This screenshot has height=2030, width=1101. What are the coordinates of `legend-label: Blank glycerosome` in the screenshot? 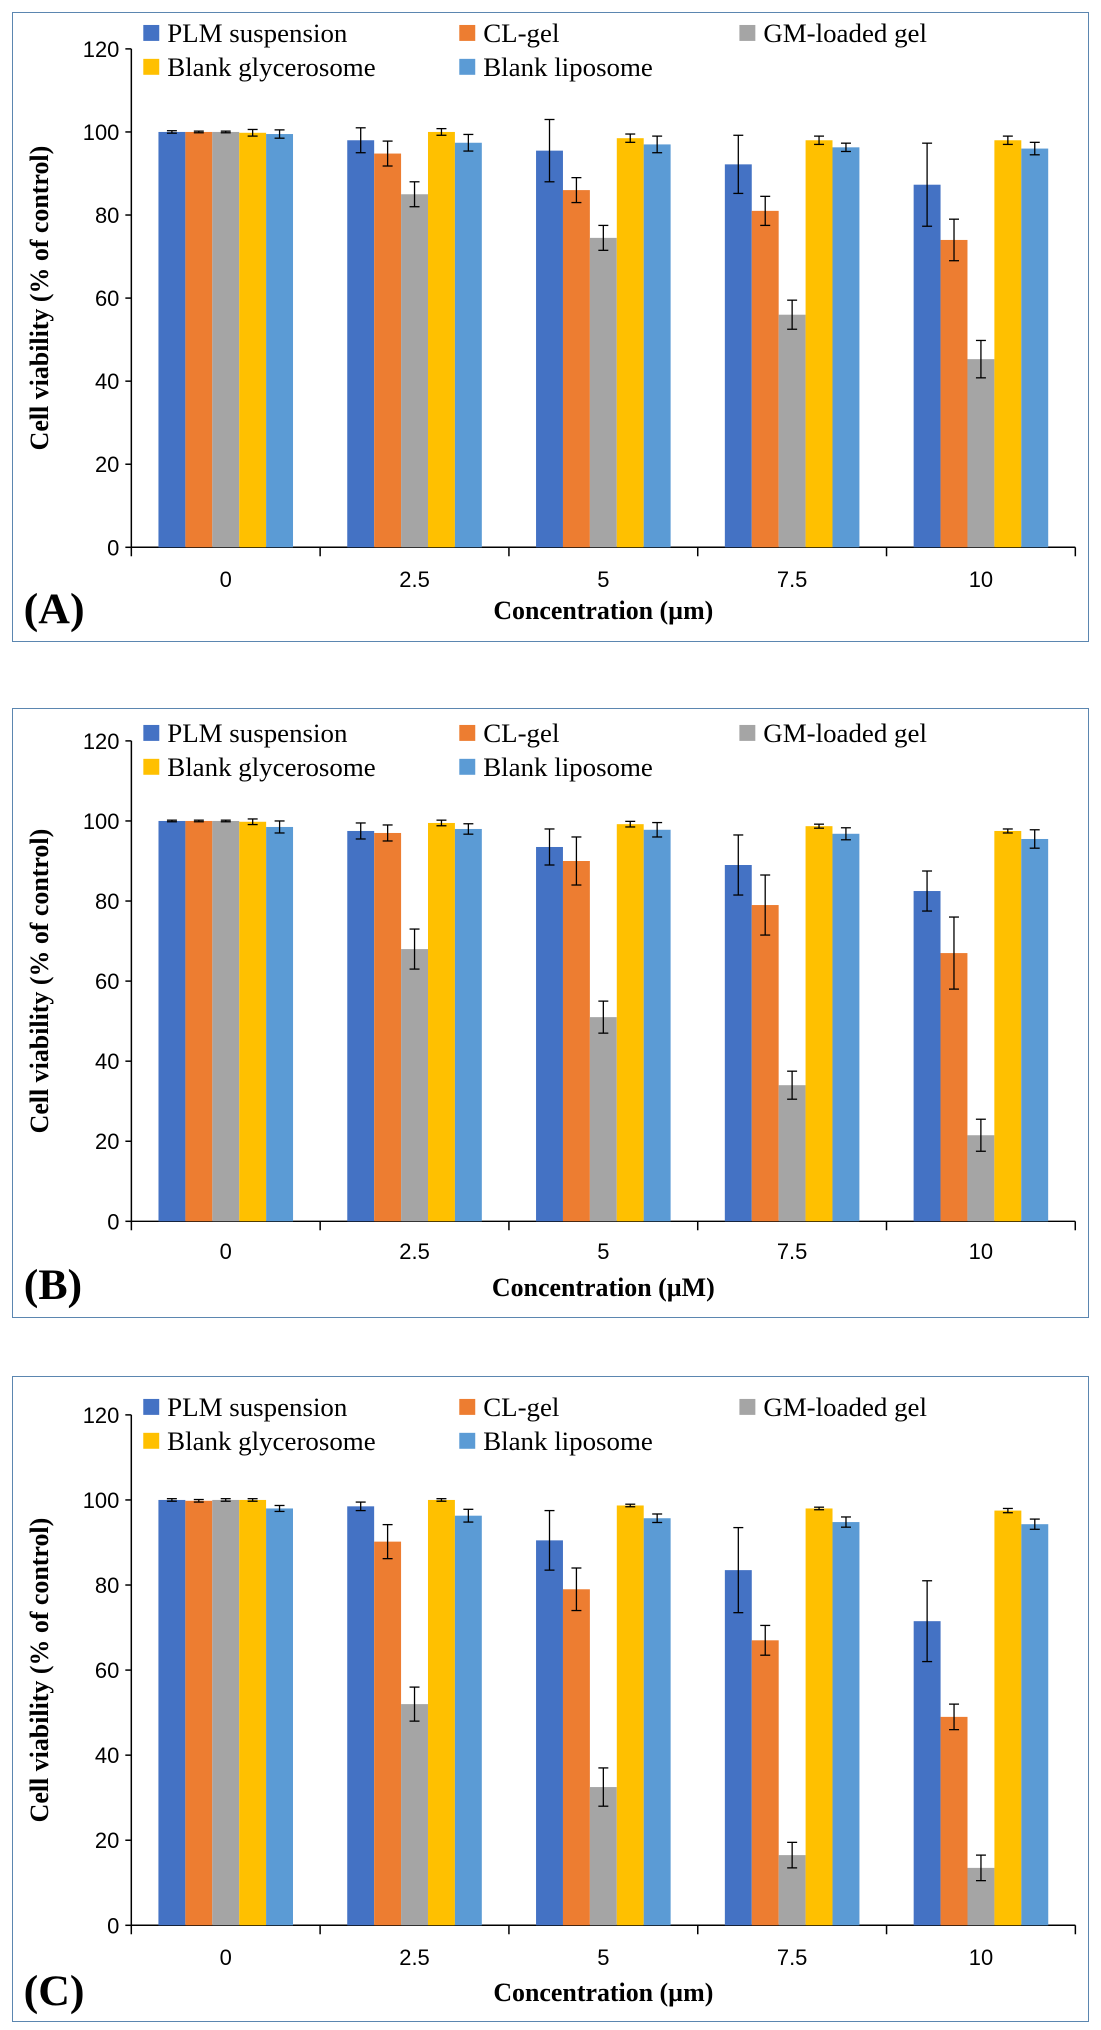 It's located at (271, 1441).